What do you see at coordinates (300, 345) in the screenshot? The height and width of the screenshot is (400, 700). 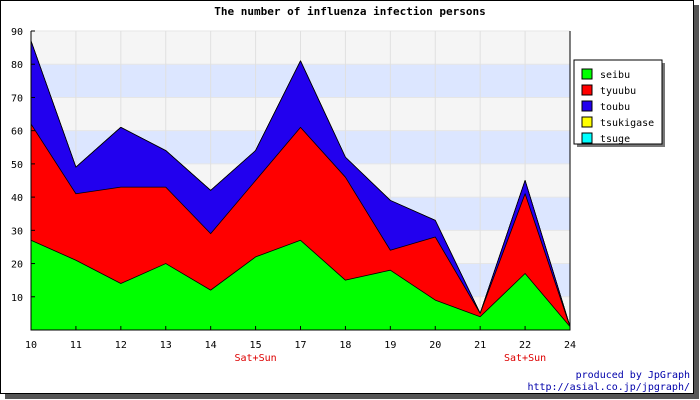 I see `x-tick-label: 17` at bounding box center [300, 345].